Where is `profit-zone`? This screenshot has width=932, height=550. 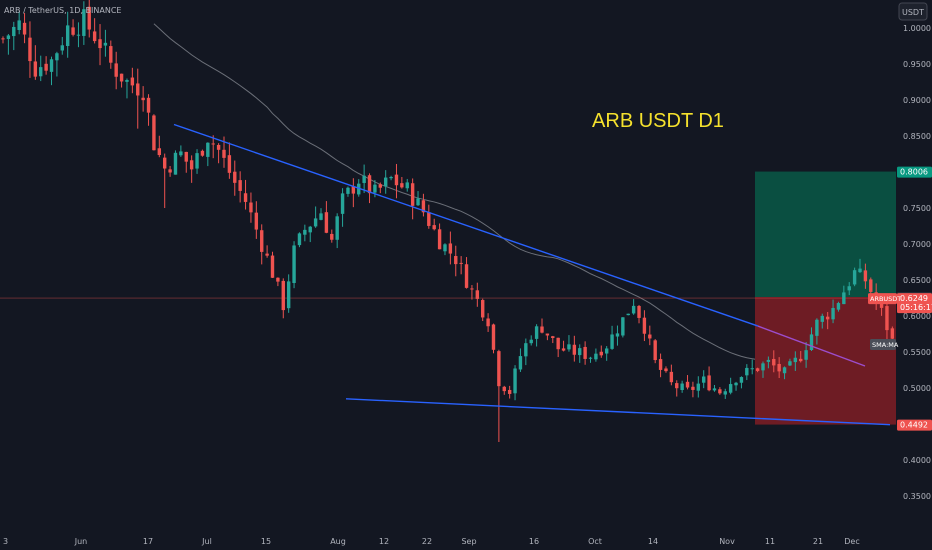
profit-zone is located at coordinates (825, 234).